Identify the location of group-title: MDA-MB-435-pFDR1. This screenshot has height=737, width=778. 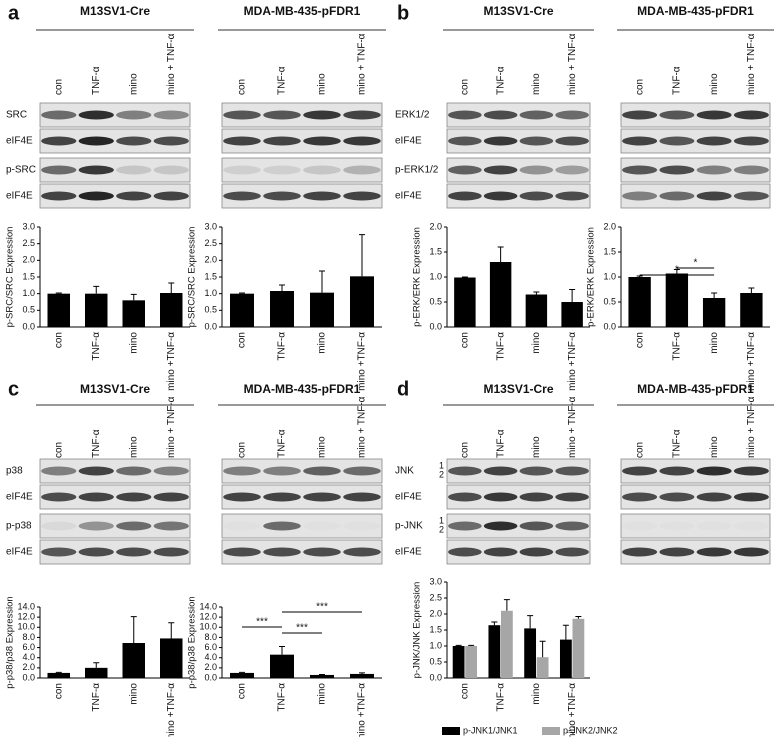
(302, 11).